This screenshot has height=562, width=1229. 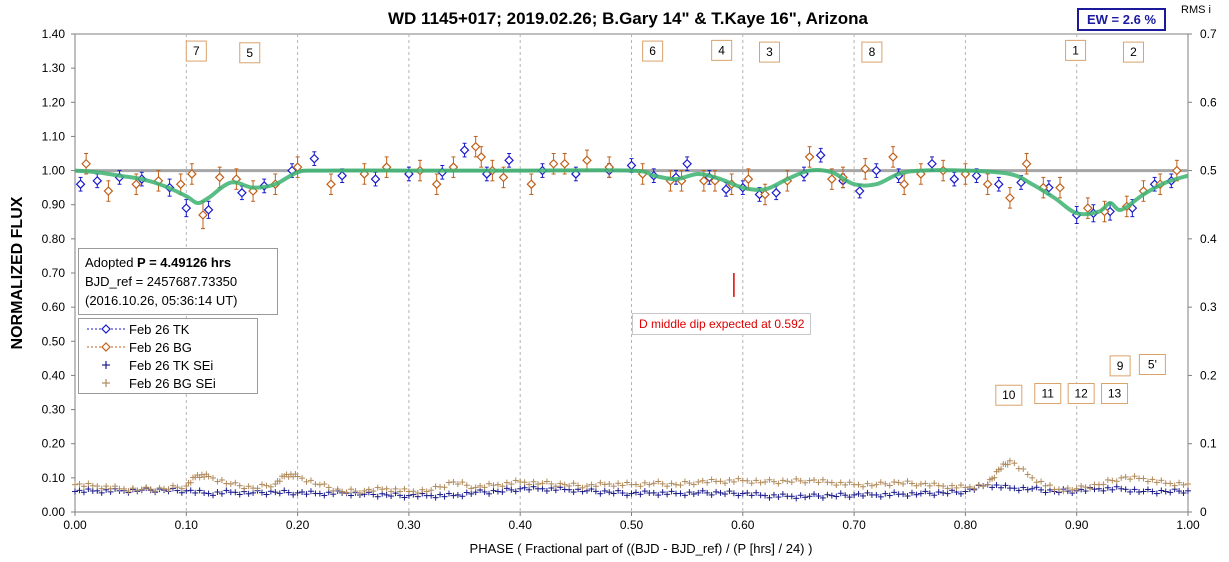 I want to click on model-curve-group, so click(x=631, y=192).